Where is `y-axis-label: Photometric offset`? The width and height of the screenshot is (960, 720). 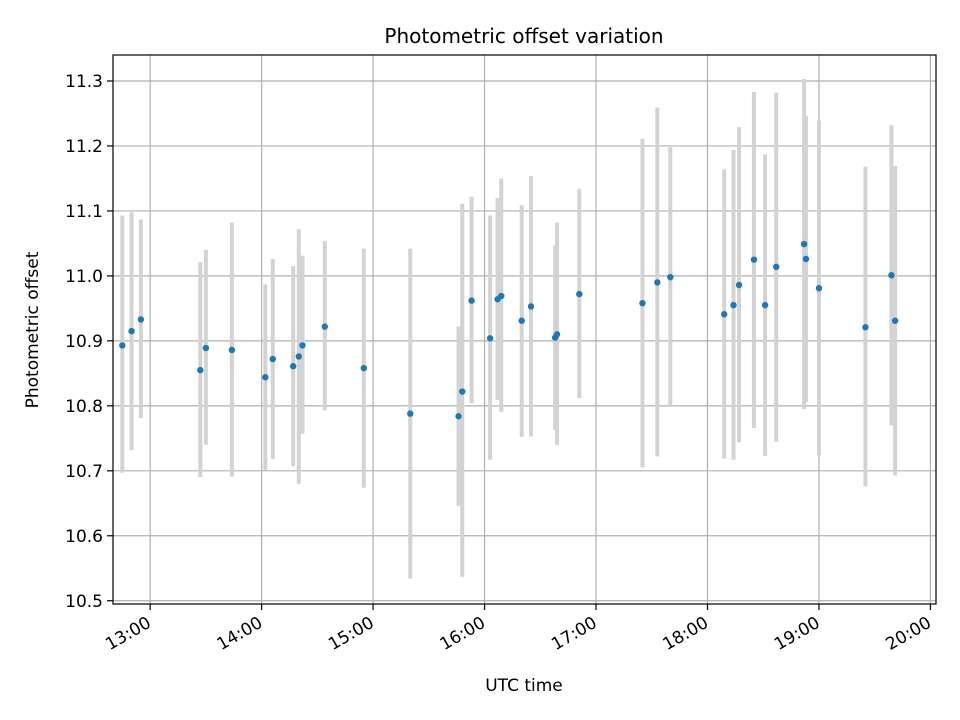
y-axis-label: Photometric offset is located at coordinates (33, 329).